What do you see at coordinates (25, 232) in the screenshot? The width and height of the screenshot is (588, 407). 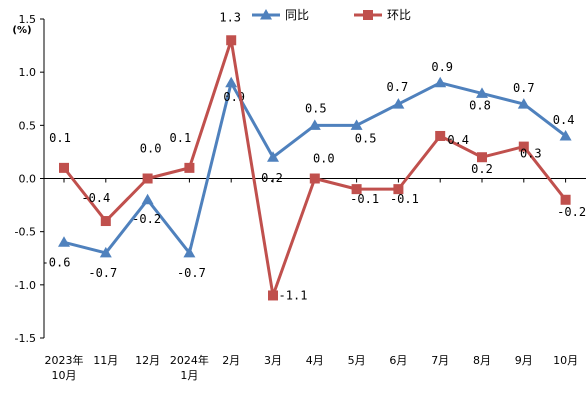 I see `y-tick-label: -0.5` at bounding box center [25, 232].